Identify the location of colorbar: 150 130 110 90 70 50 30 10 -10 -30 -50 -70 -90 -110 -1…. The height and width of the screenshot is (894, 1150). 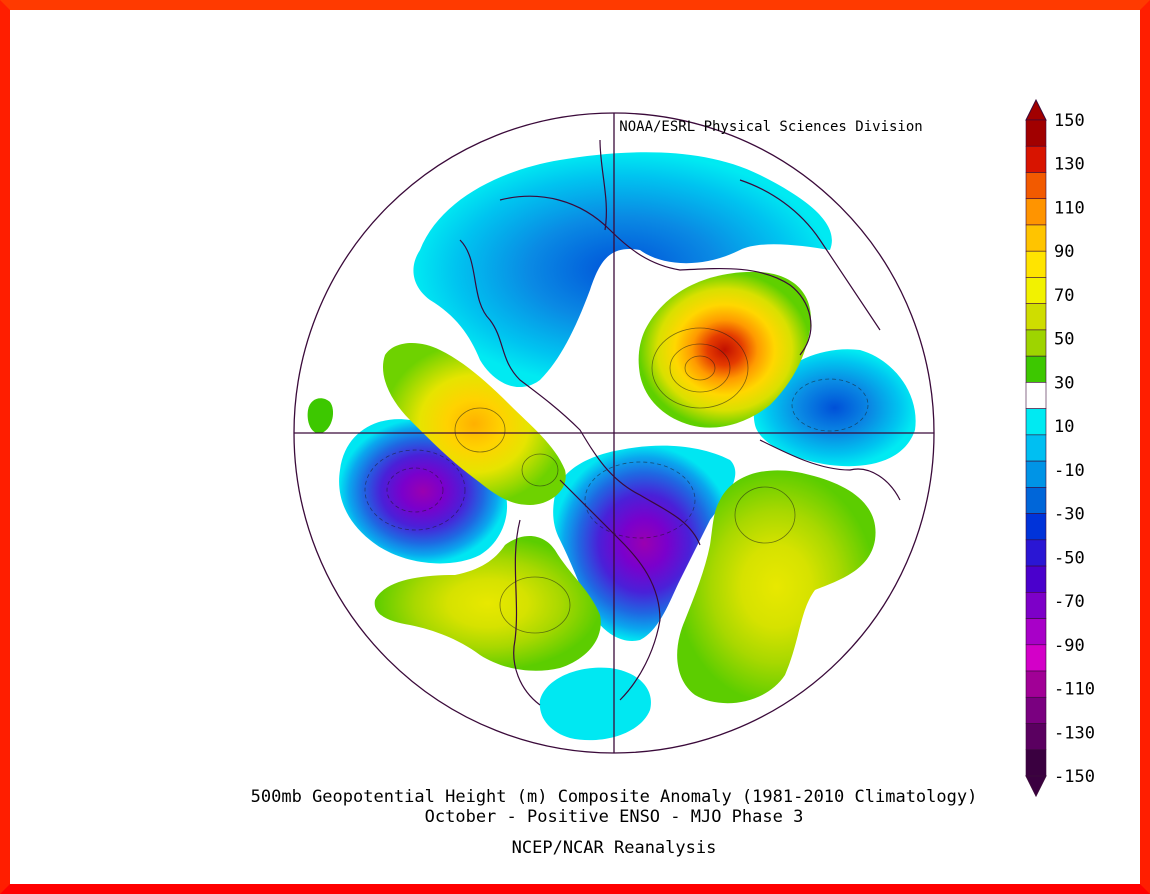
(1060, 448).